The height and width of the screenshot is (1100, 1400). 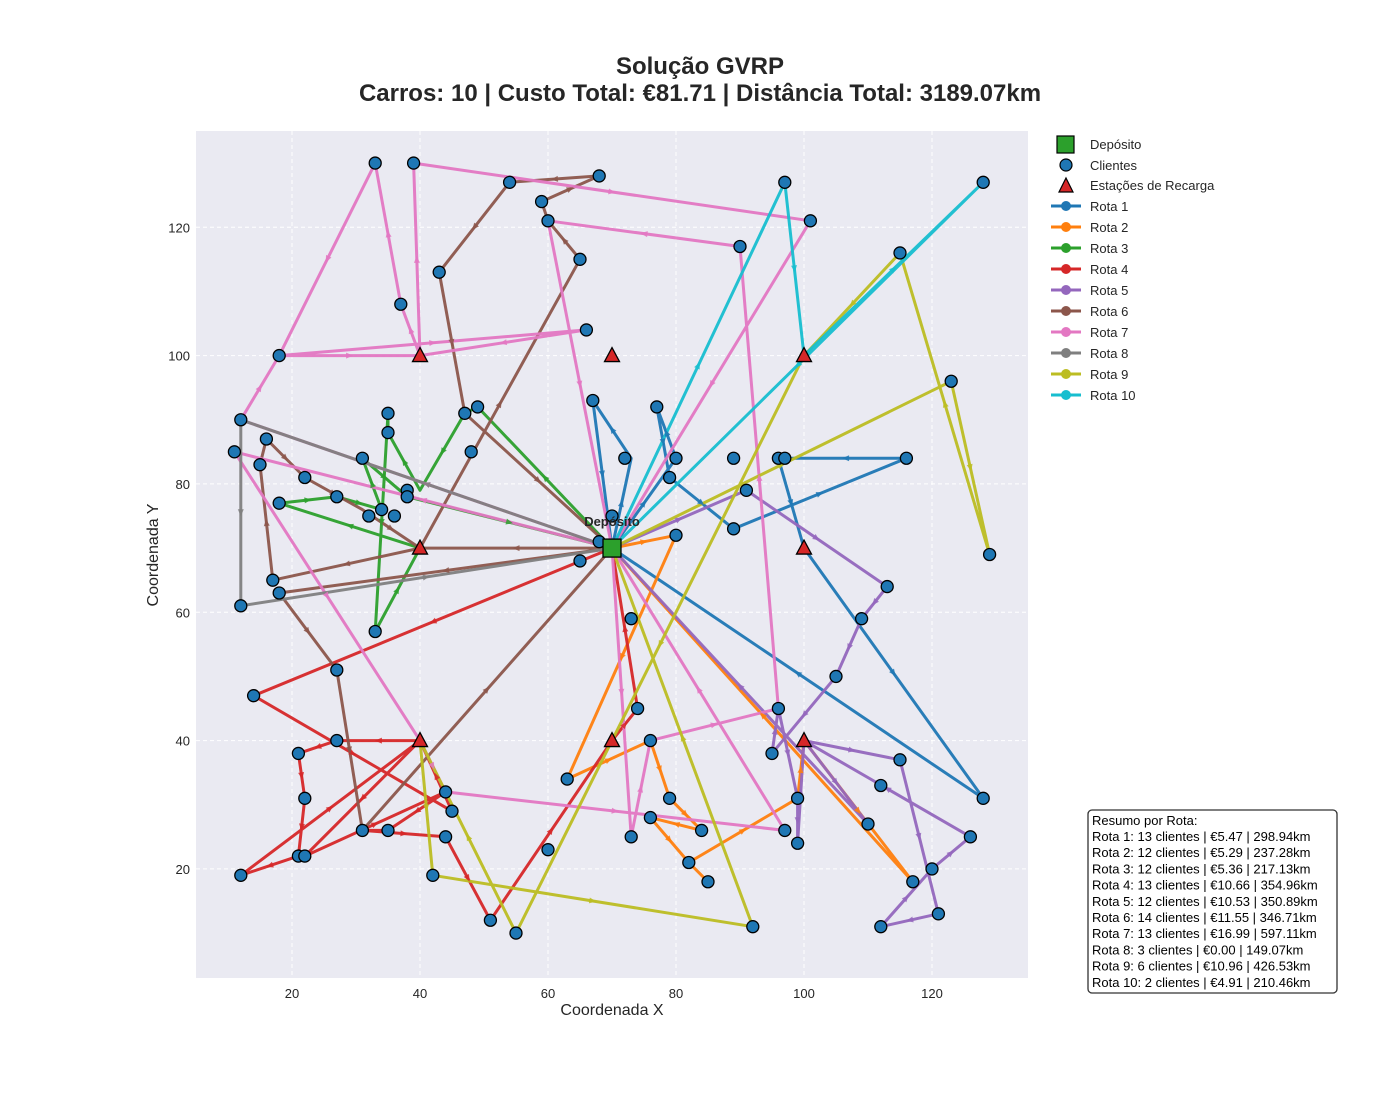 What do you see at coordinates (1204, 917) in the screenshot?
I see `summary-line: Rota 6: 14 clientes | €11.55 | 346.71km` at bounding box center [1204, 917].